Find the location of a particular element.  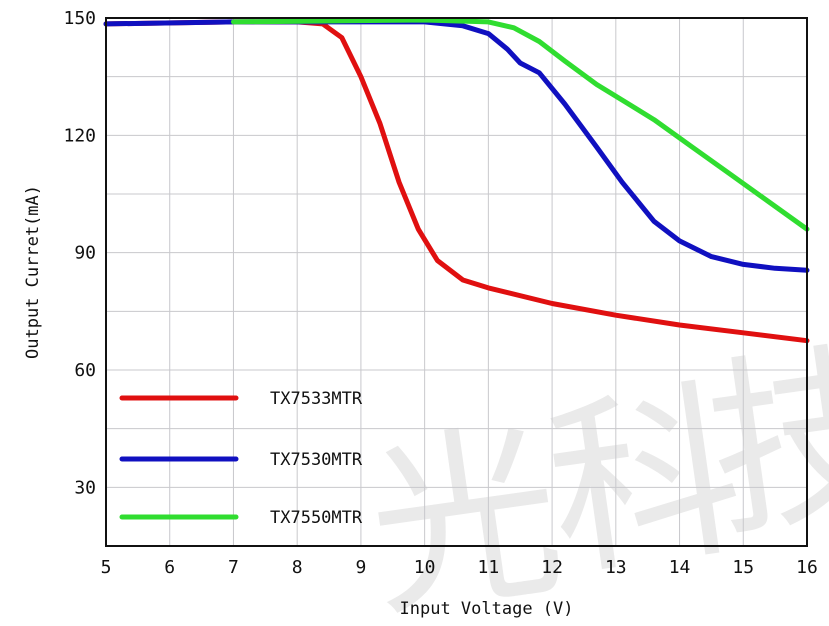

x-tick-label: 14 is located at coordinates (680, 567).